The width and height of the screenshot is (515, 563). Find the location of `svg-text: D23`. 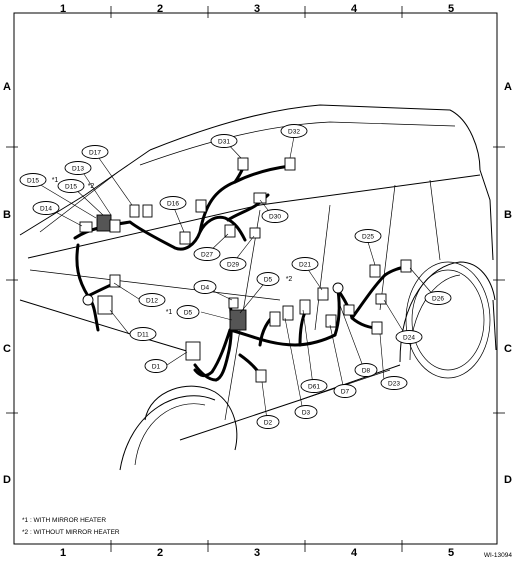

svg-text: D23 is located at coordinates (394, 384).